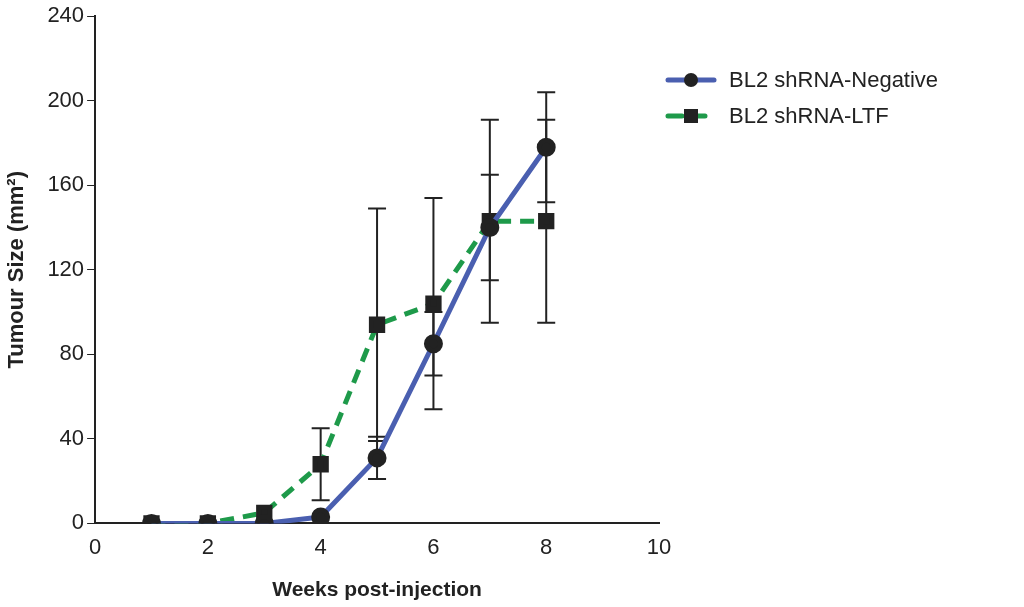 Image resolution: width=1024 pixels, height=607 pixels. Describe the element at coordinates (16, 270) in the screenshot. I see `y-axis-title: Tumour Size (mm²)` at that location.